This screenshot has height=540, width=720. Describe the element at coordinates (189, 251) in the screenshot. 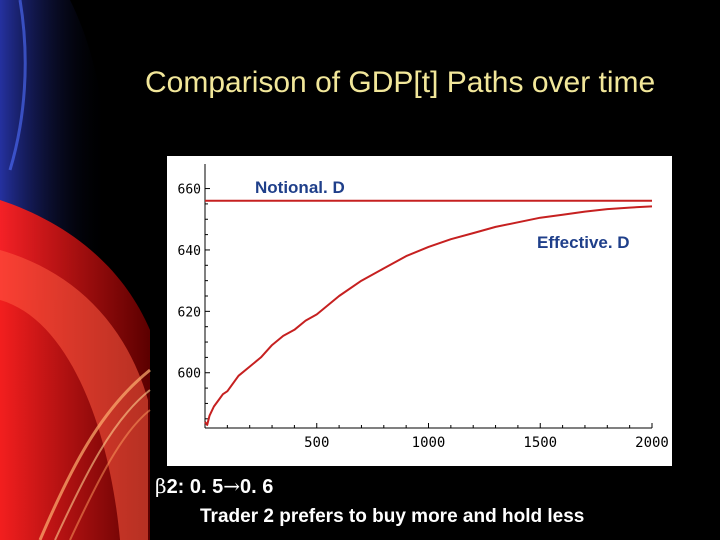

I see `y-tick-label: 640` at that location.